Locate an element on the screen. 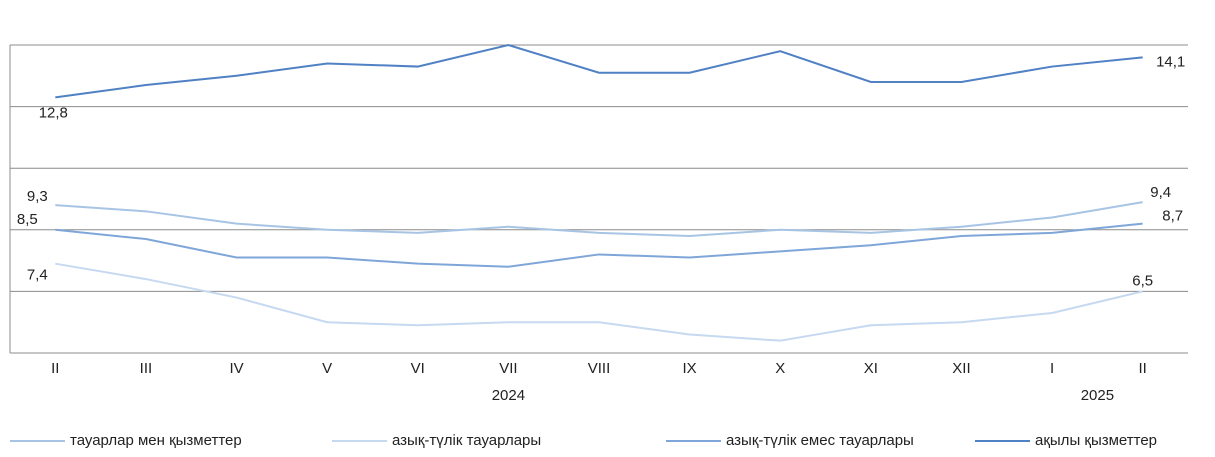  x-tick-label: XII is located at coordinates (961, 368).